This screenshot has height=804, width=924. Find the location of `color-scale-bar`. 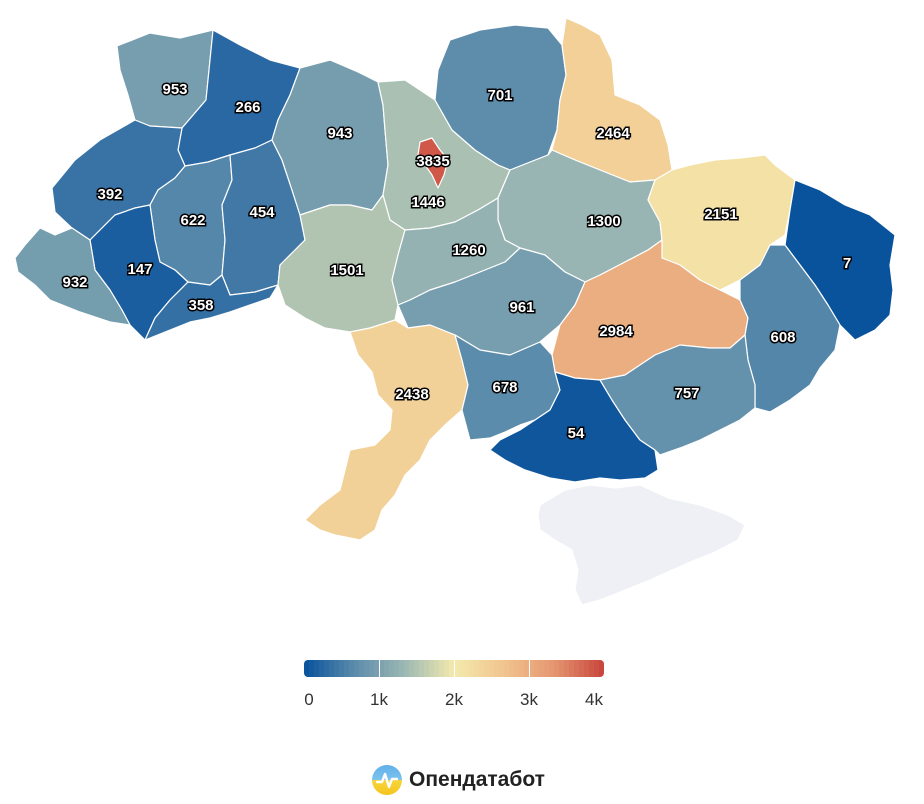

color-scale-bar is located at coordinates (454, 668).